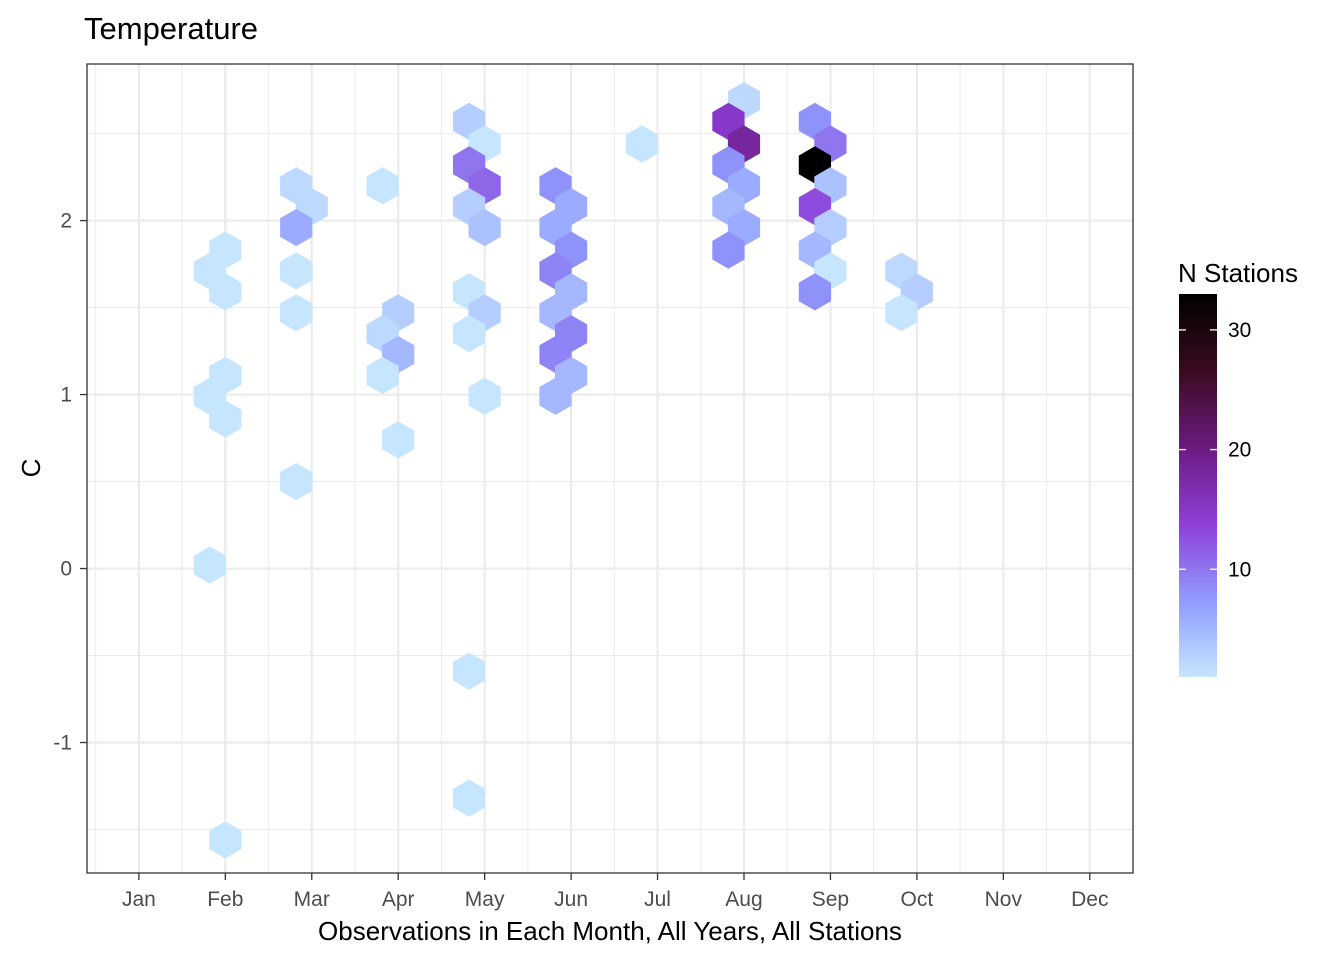 Image resolution: width=1344 pixels, height=960 pixels. Describe the element at coordinates (312, 899) in the screenshot. I see `x-tick-label: Mar` at that location.